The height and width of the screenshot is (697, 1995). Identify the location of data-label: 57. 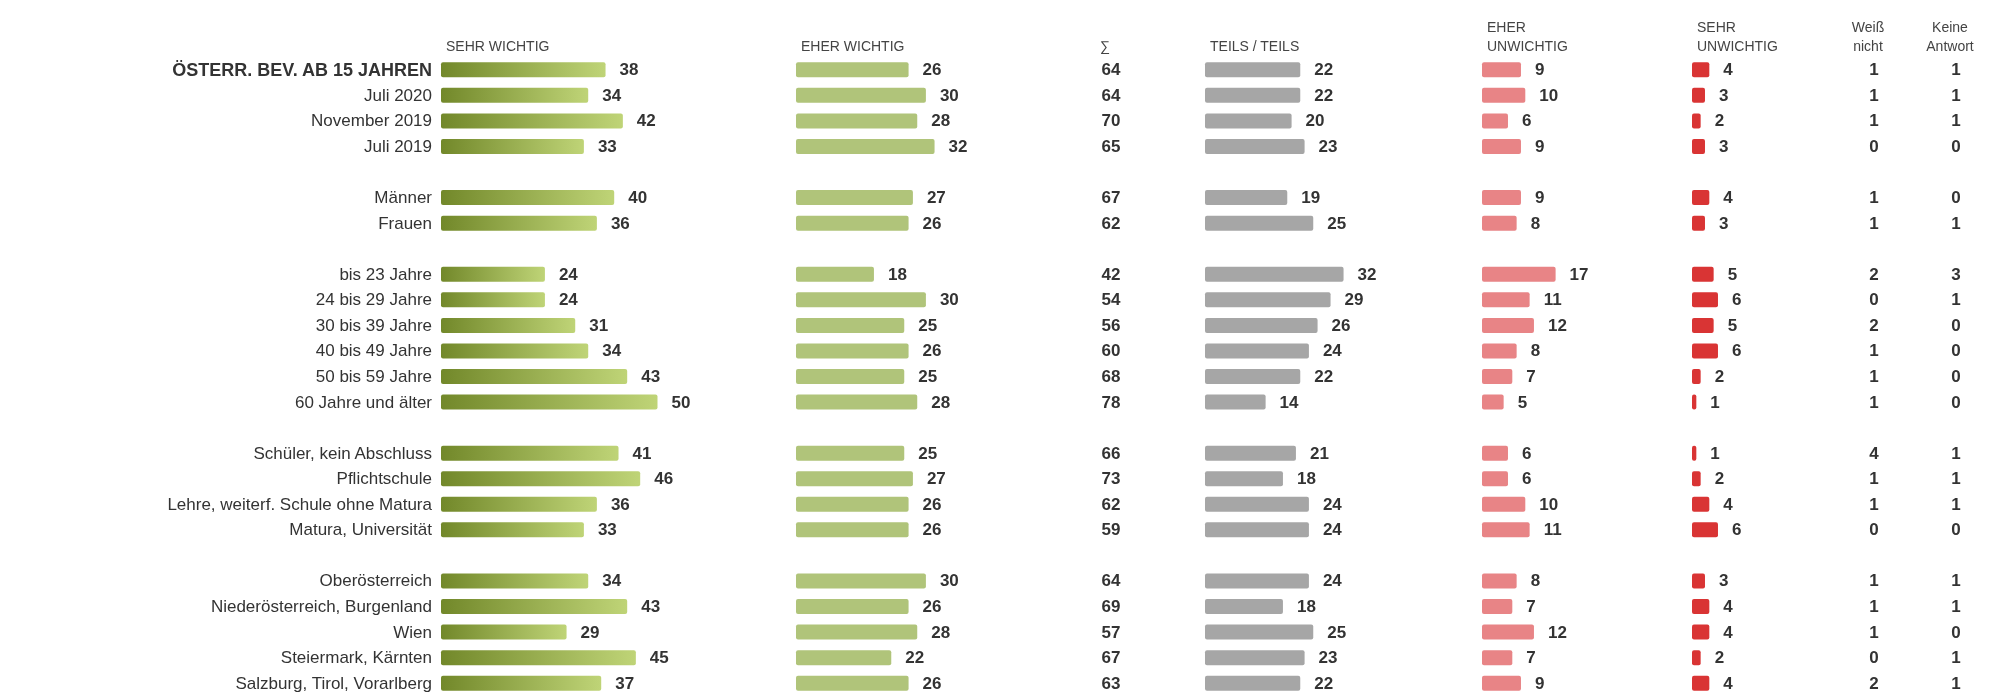
(1111, 632).